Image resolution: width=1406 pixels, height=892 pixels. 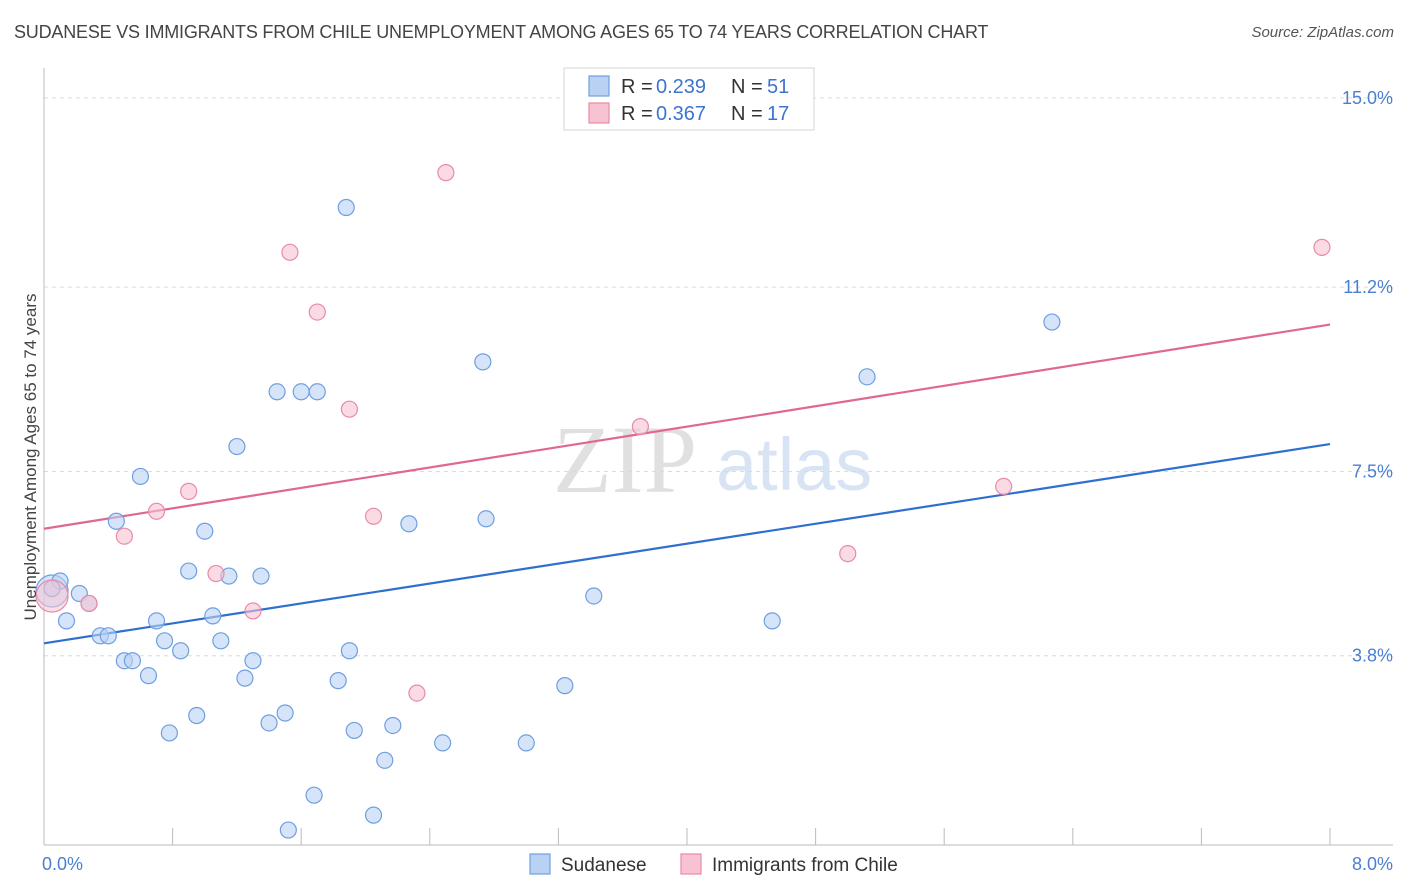 I want to click on y-tick-label: 3.8%, so click(x=1372, y=656).